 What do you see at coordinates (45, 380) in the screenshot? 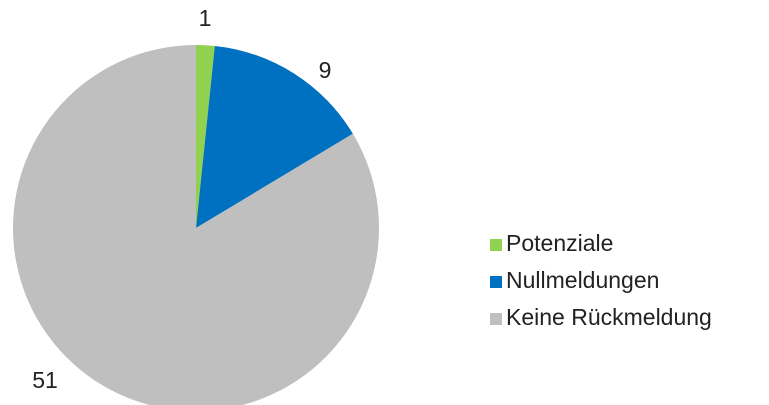
I see `data-label: 51` at bounding box center [45, 380].